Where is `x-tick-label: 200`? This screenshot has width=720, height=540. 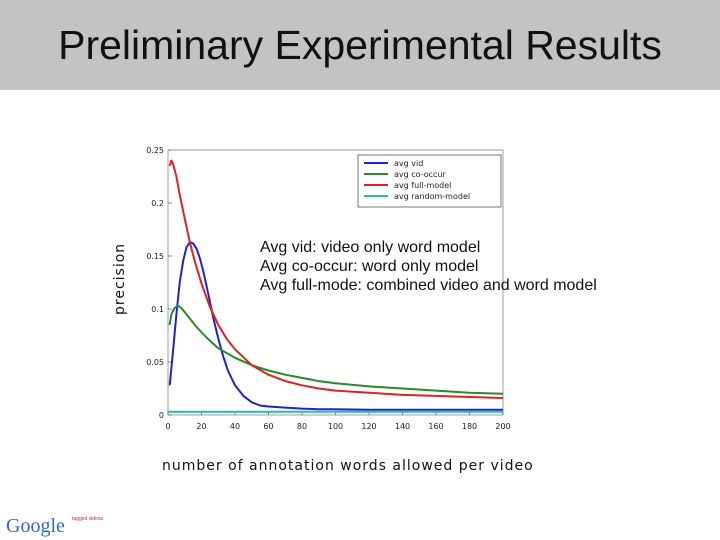
x-tick-label: 200 is located at coordinates (502, 426).